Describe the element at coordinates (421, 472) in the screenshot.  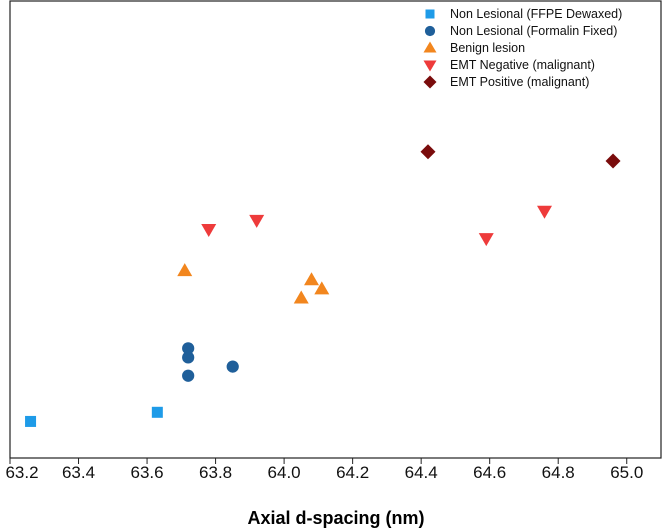
I see `x-tick-label: 64.4` at that location.